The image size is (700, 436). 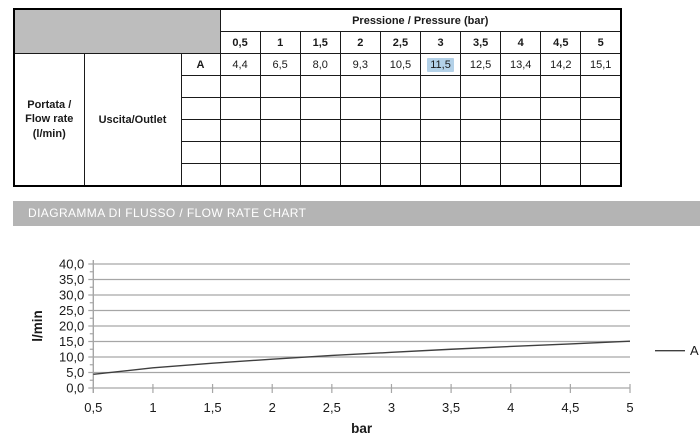 I want to click on pressure-col-header: 5, so click(x=601, y=42).